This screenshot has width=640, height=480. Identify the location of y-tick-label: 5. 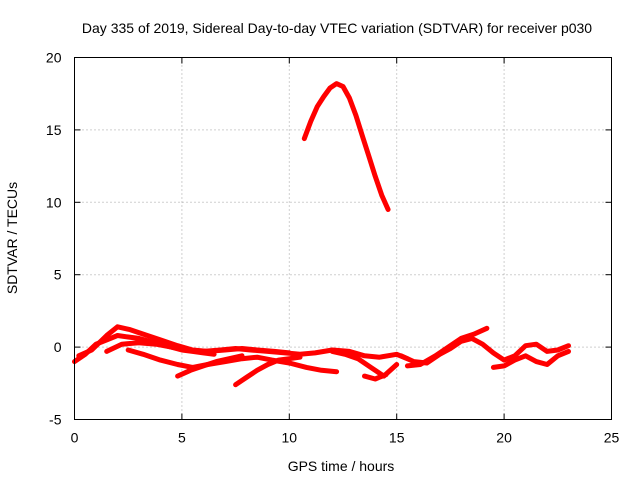
(58, 275).